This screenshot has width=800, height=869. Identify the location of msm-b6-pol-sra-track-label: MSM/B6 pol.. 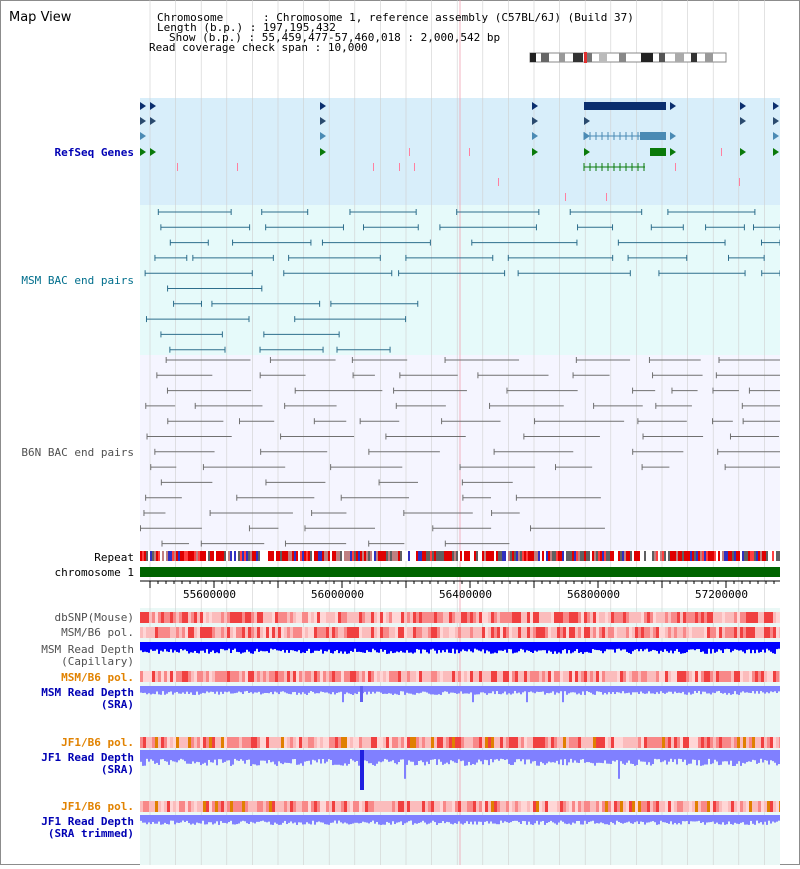
(97, 677).